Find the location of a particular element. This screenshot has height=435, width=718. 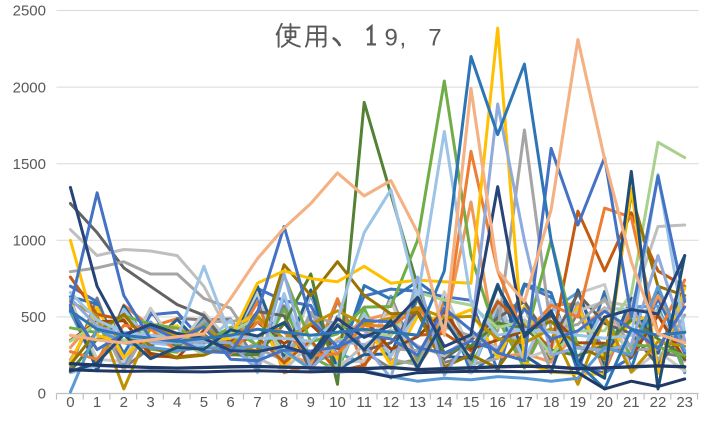

svg-text: 13 is located at coordinates (417, 402).